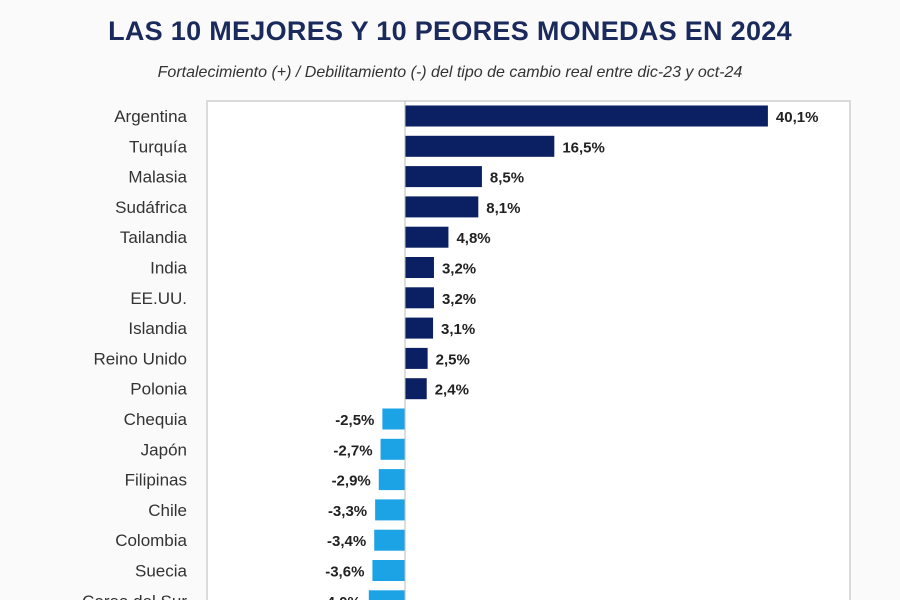 This screenshot has height=600, width=900. I want to click on data-label: -2,7%, so click(352, 450).